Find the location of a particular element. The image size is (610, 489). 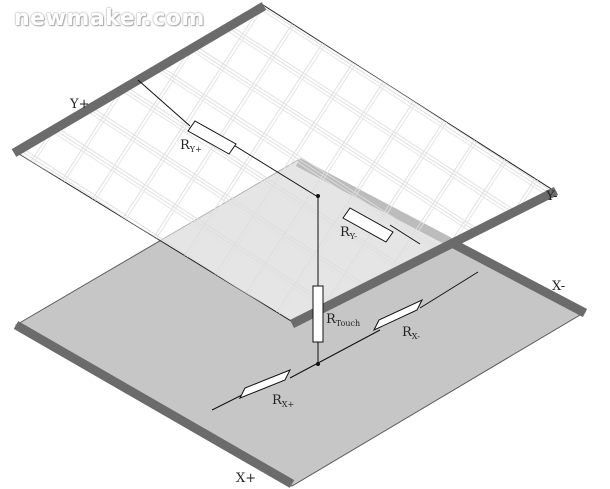

y-plus-electrode is located at coordinates (139, 79).